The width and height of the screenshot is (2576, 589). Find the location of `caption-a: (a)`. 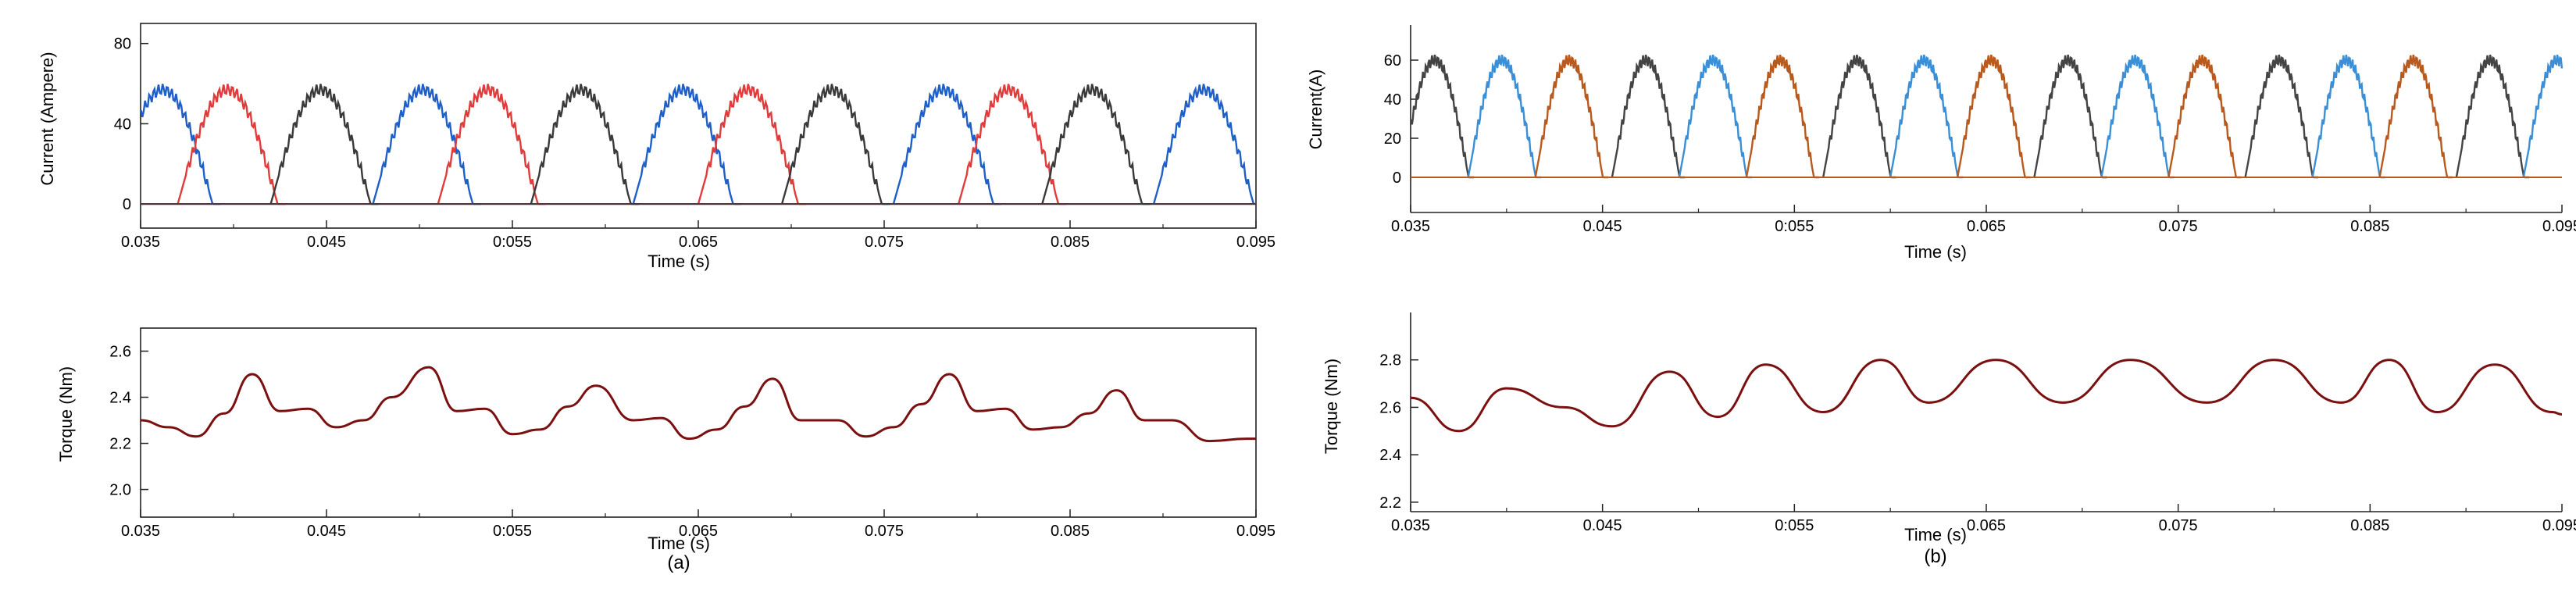

caption-a: (a) is located at coordinates (678, 562).